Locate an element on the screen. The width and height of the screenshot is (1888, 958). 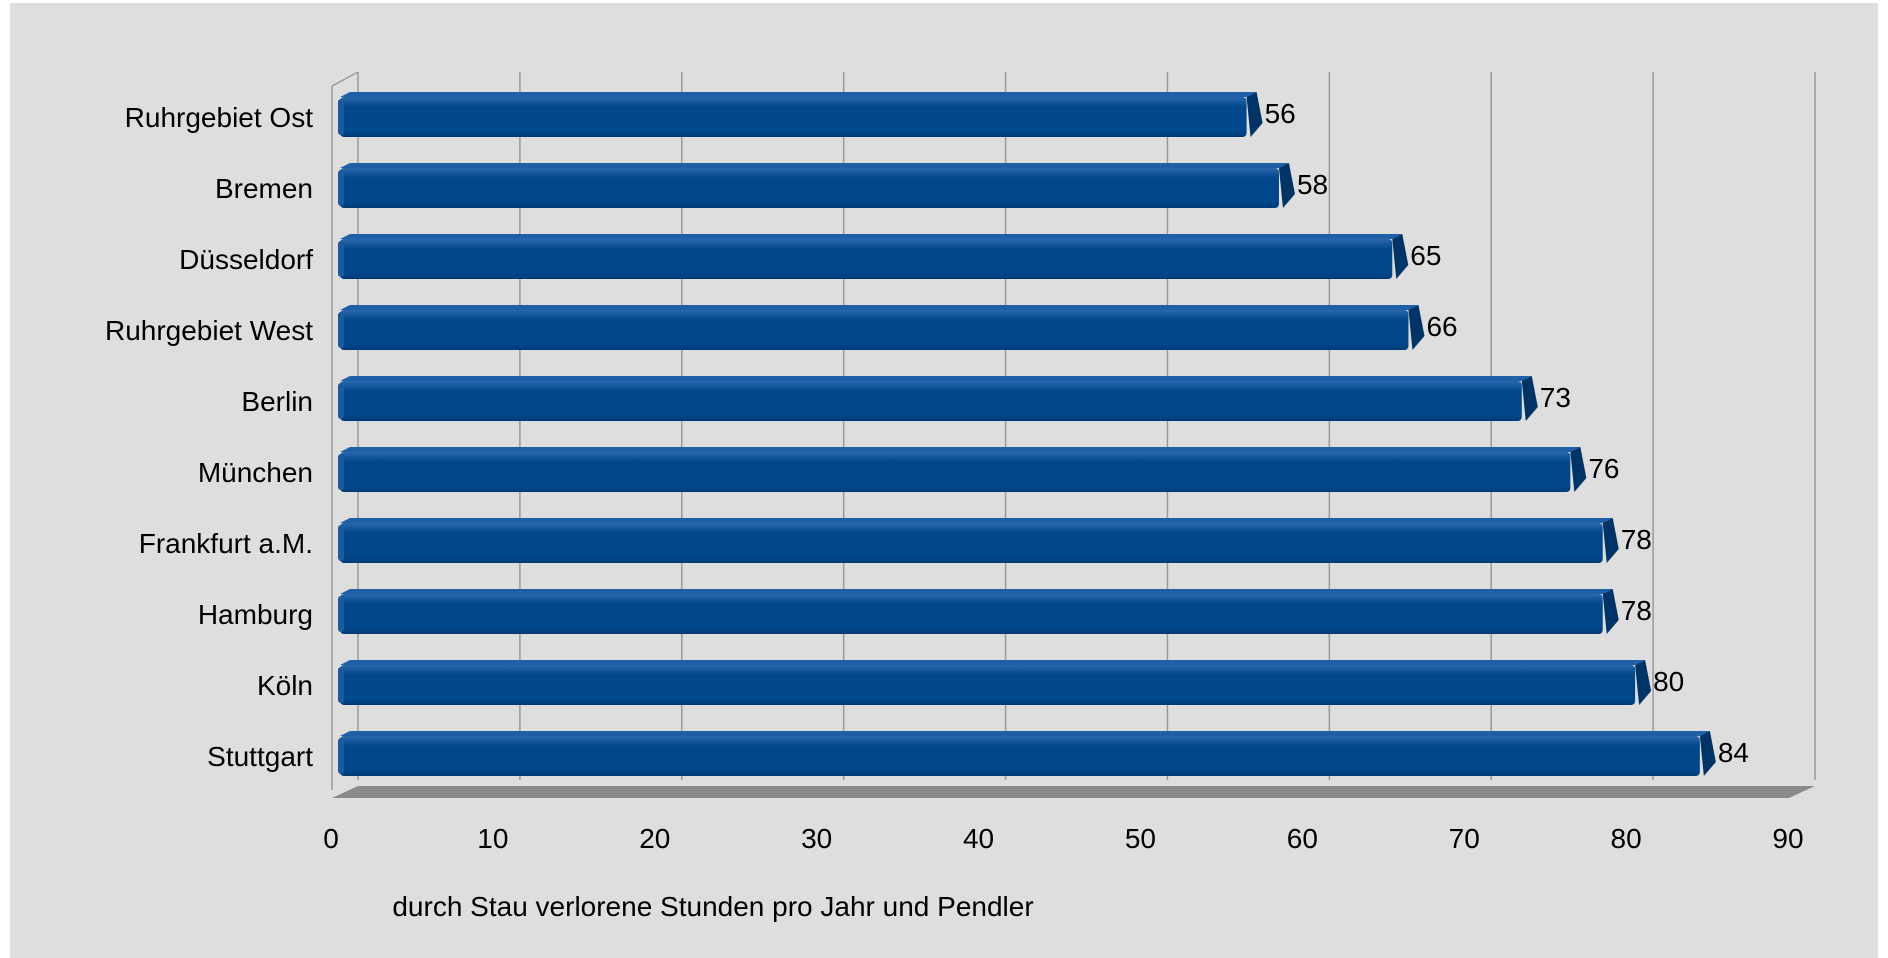
value-label: 73 is located at coordinates (1555, 397).